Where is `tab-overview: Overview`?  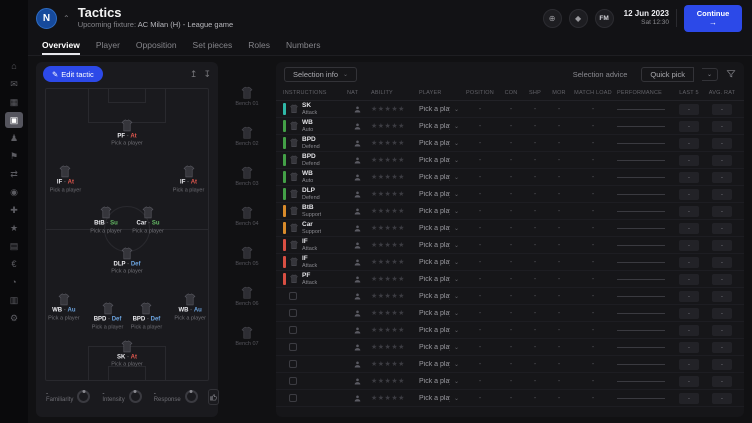
tab-overview: Overview is located at coordinates (61, 45).